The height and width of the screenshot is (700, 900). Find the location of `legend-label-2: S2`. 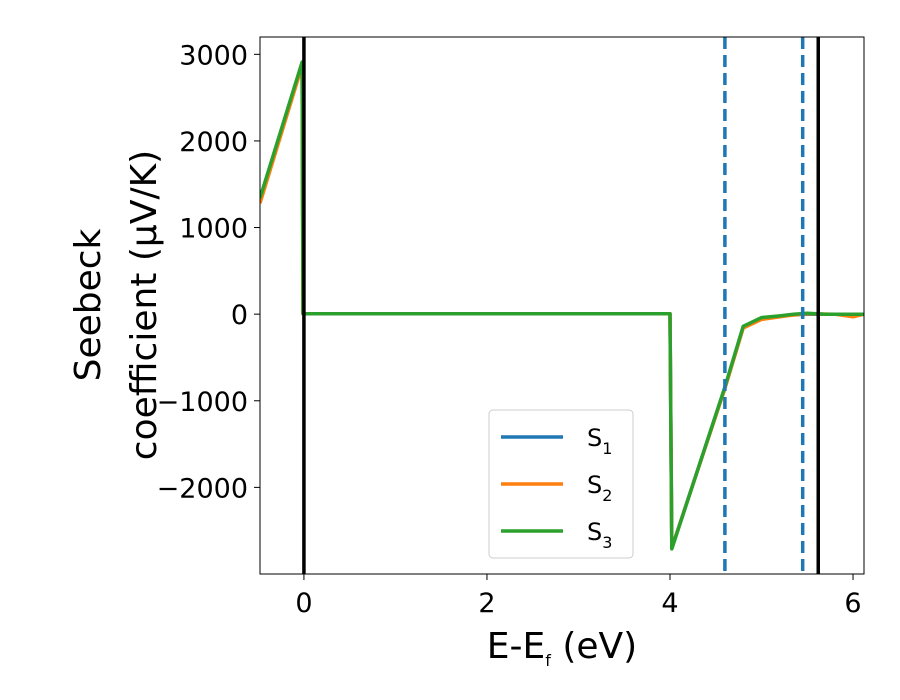

legend-label-2: S2 is located at coordinates (599, 488).